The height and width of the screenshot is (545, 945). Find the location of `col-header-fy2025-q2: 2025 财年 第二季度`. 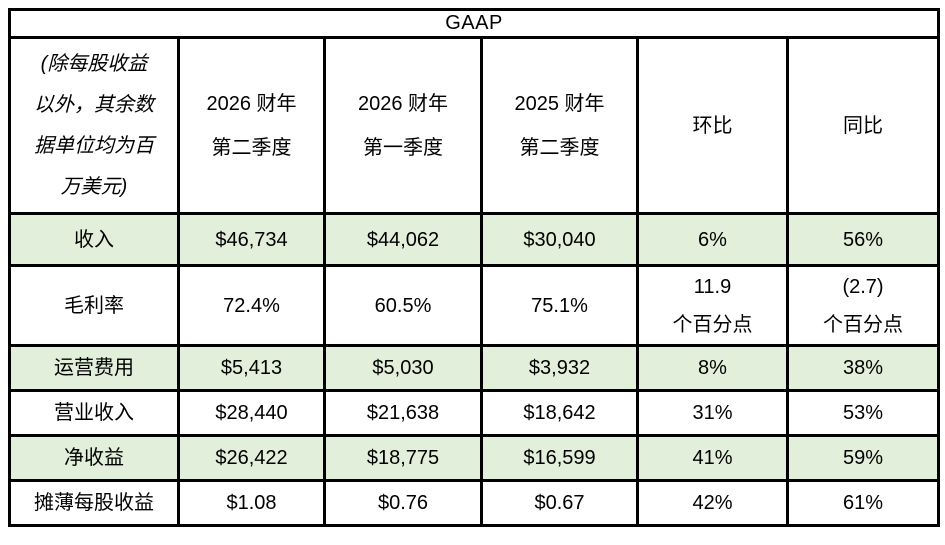

col-header-fy2025-q2: 2025 财年 第二季度 is located at coordinates (559, 125).